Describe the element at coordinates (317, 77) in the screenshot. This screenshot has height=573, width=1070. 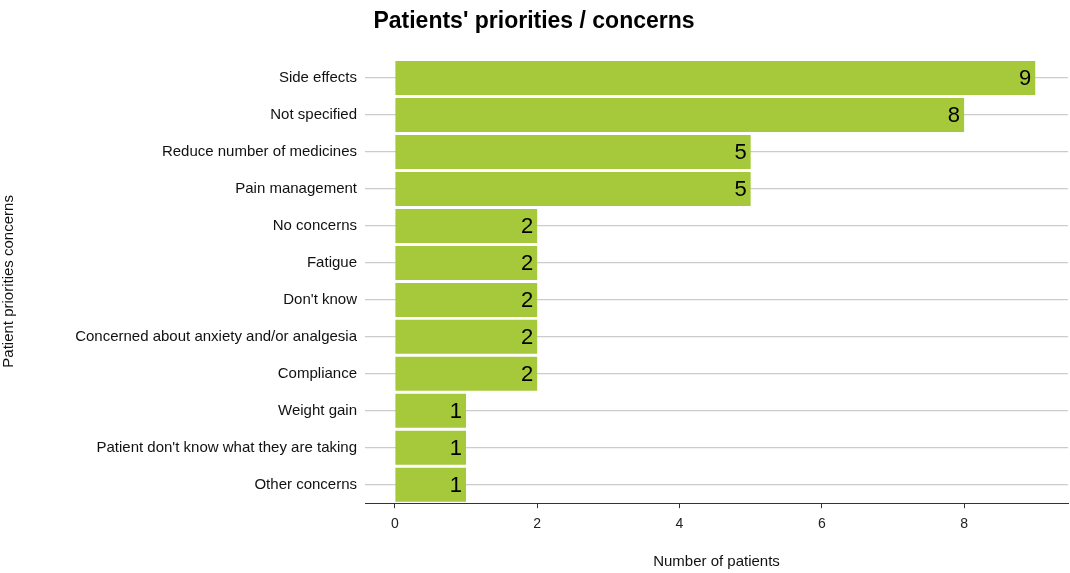
I see `y-tick-label: Side effects` at that location.